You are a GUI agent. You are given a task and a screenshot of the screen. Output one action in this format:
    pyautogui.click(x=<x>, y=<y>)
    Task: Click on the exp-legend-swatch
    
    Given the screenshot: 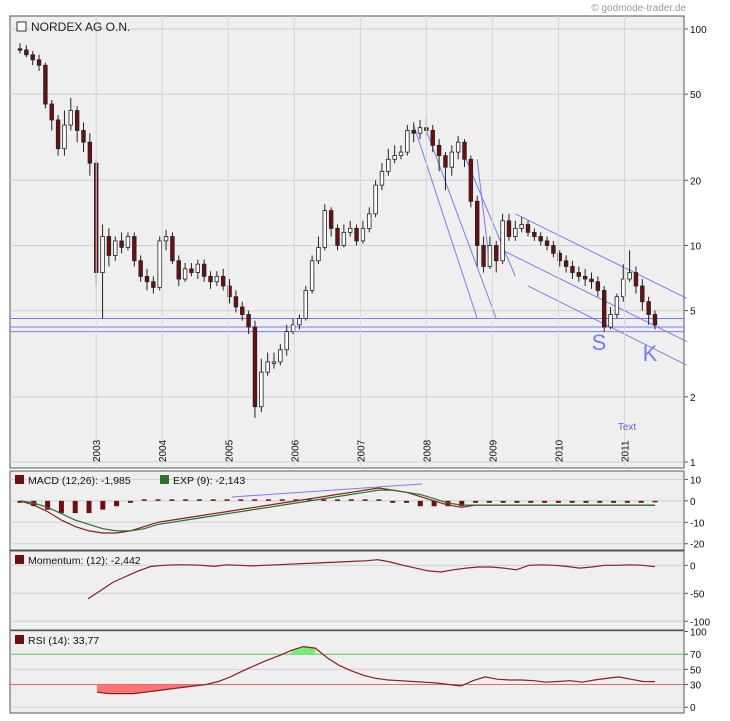 What is the action you would take?
    pyautogui.click(x=164, y=479)
    